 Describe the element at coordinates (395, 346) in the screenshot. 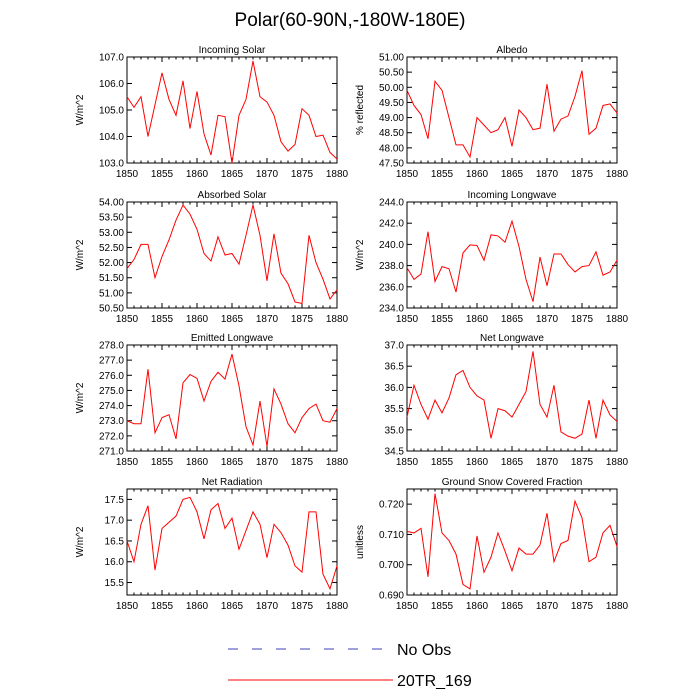

I see `y-tick-label: 37.0` at that location.